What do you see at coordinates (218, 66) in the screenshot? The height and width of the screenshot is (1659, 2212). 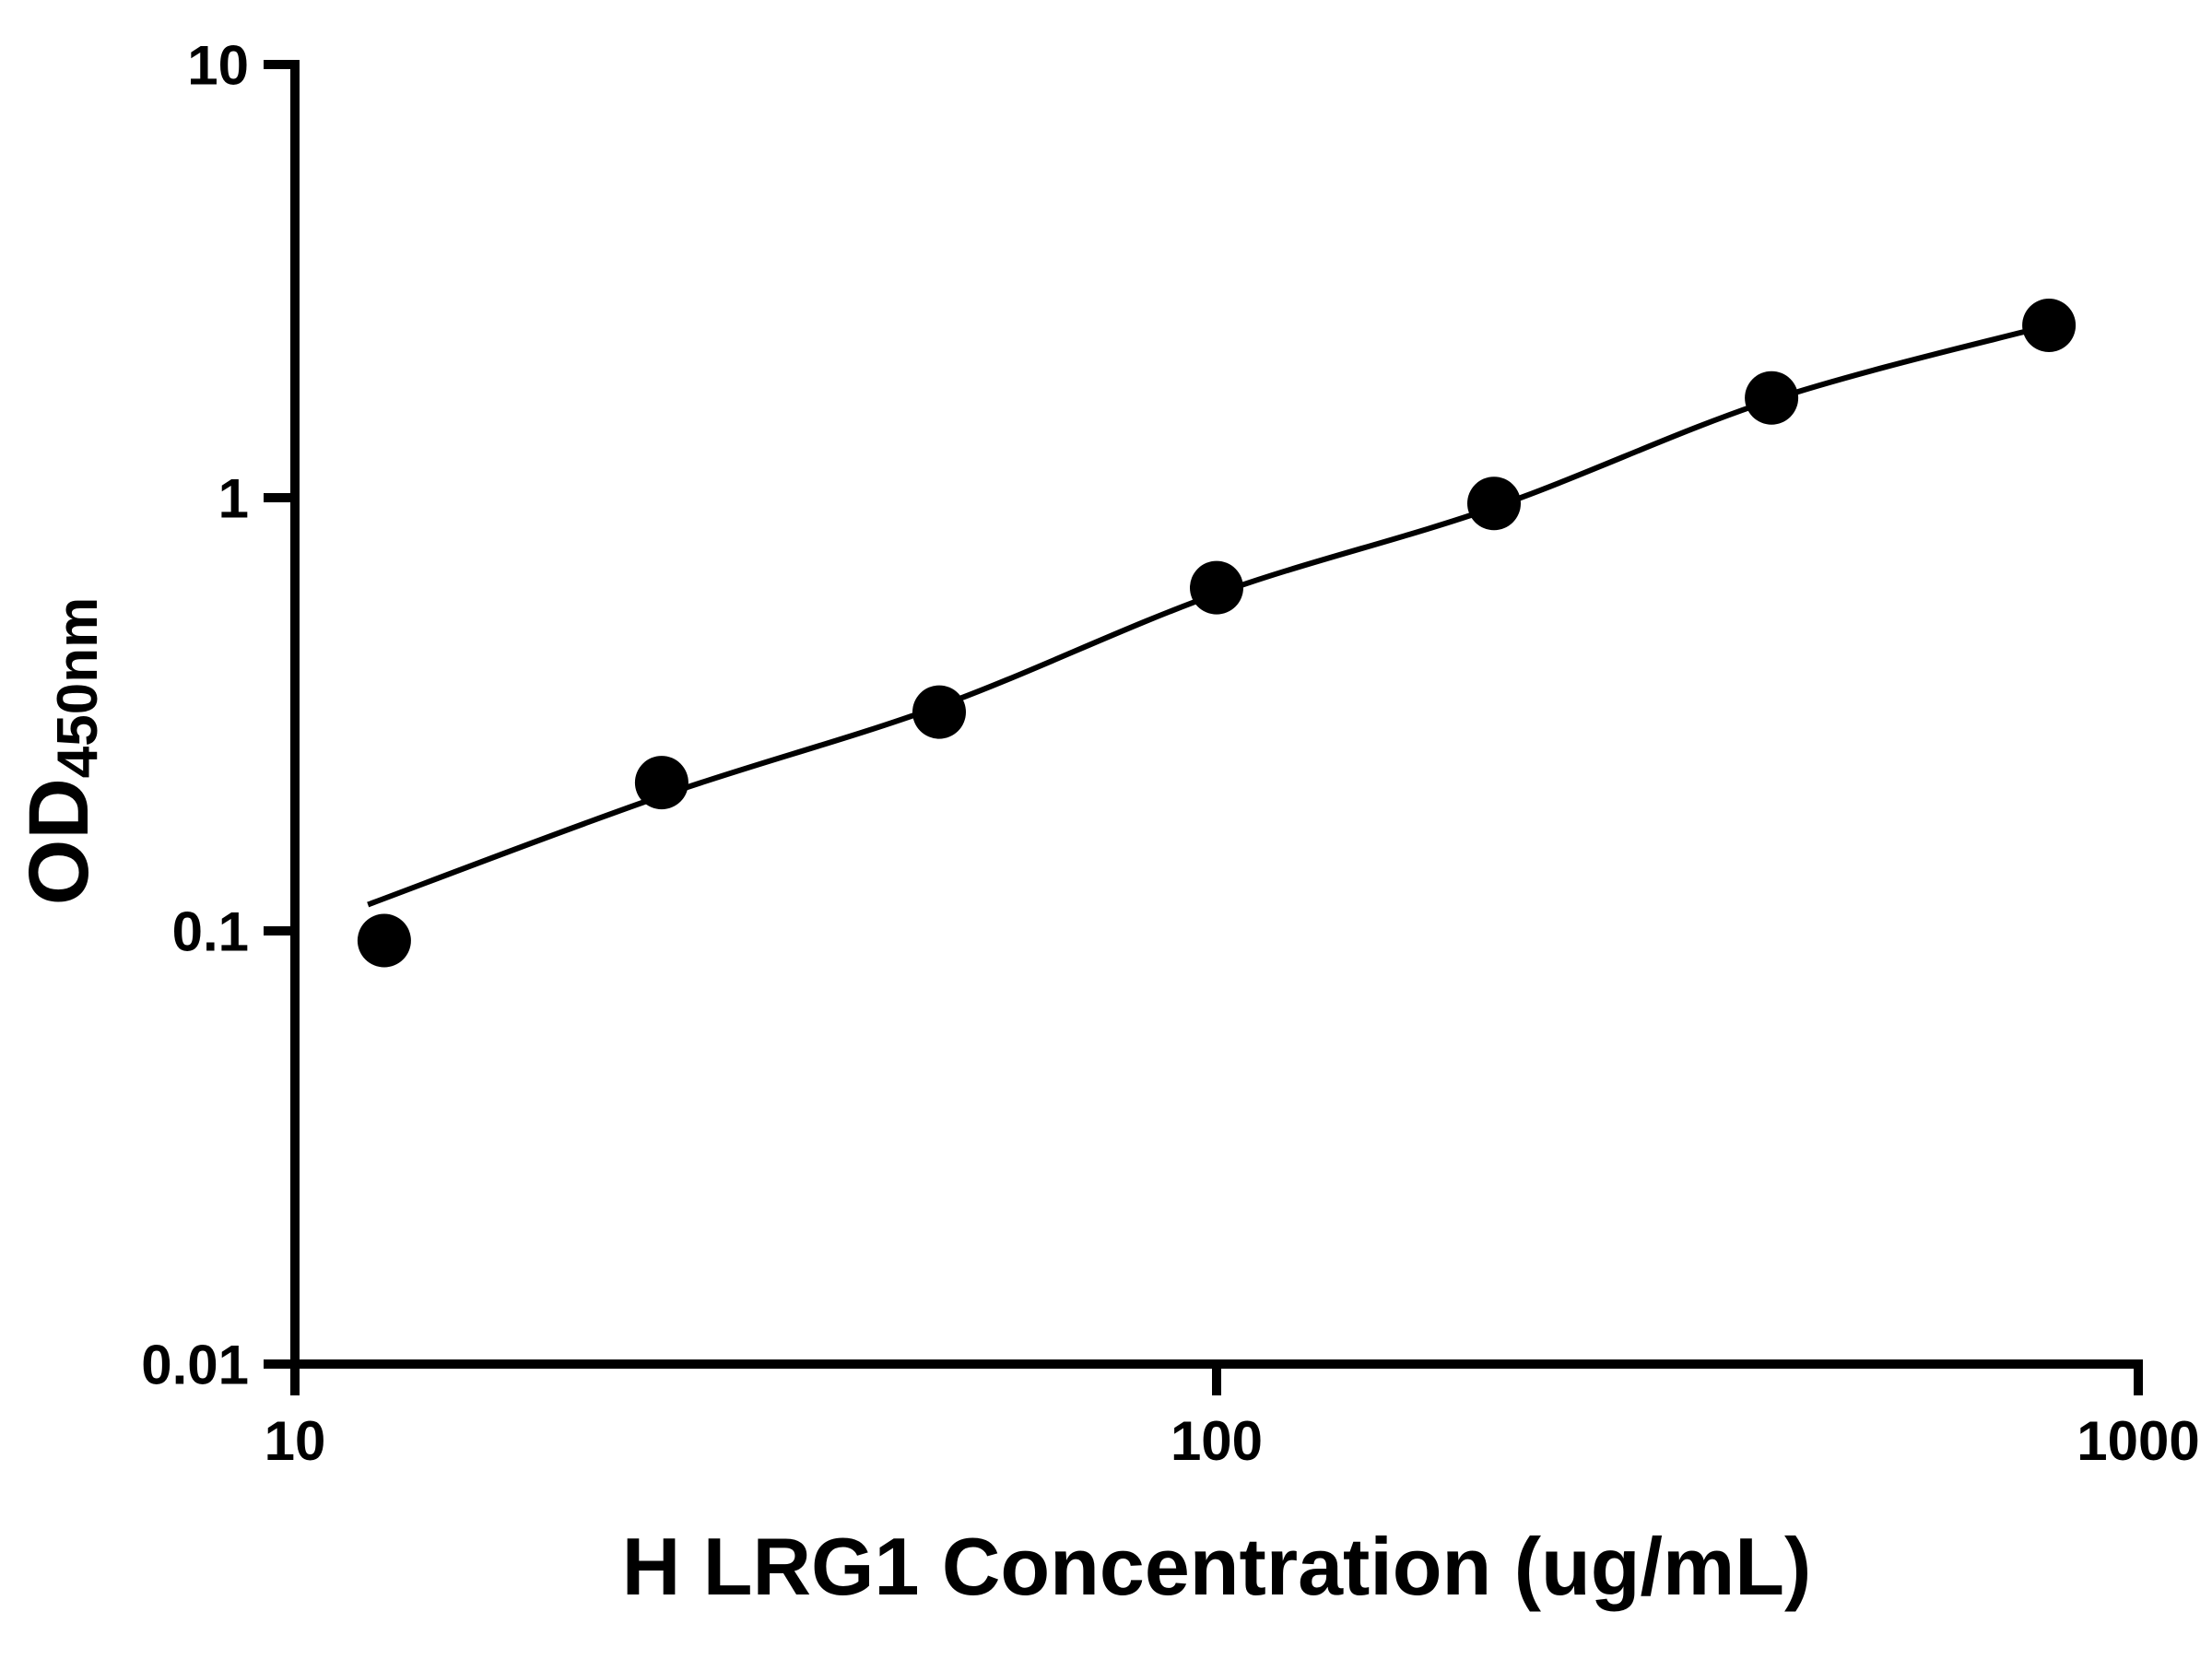 I see `y-tick-label: 10` at bounding box center [218, 66].